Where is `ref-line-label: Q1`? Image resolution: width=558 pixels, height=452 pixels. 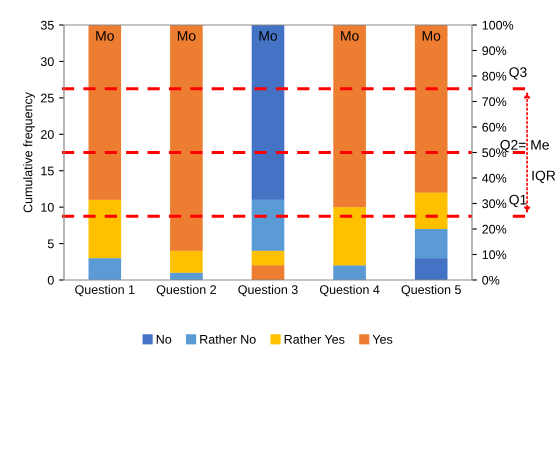 ref-line-label: Q1 is located at coordinates (518, 201).